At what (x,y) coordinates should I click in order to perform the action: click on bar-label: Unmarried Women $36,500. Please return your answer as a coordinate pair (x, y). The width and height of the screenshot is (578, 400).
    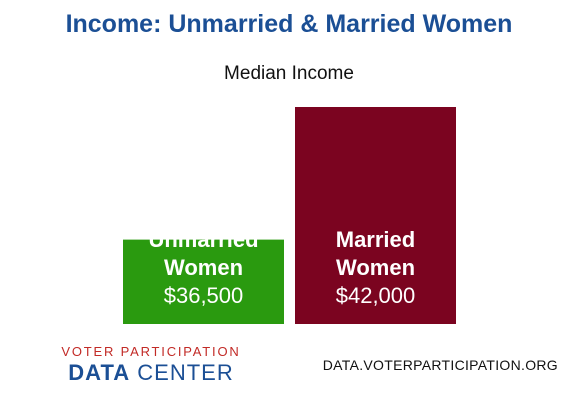
    Looking at the image, I should click on (203, 268).